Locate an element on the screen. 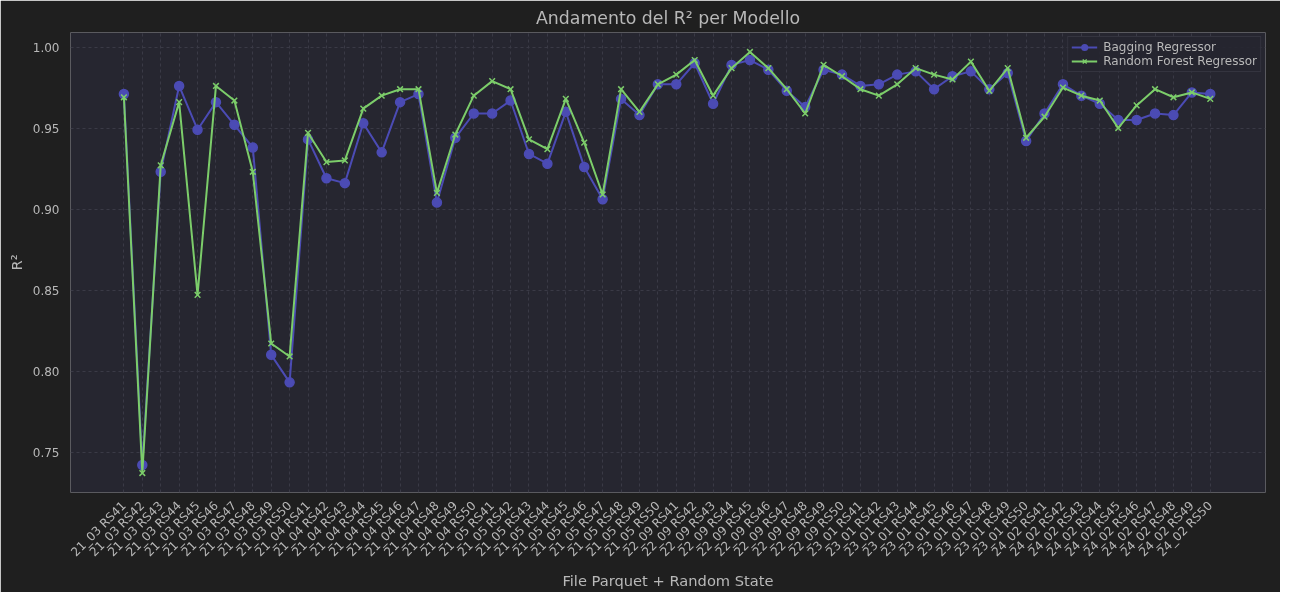  x-axis-title: File Parquet + Random State is located at coordinates (668, 581).